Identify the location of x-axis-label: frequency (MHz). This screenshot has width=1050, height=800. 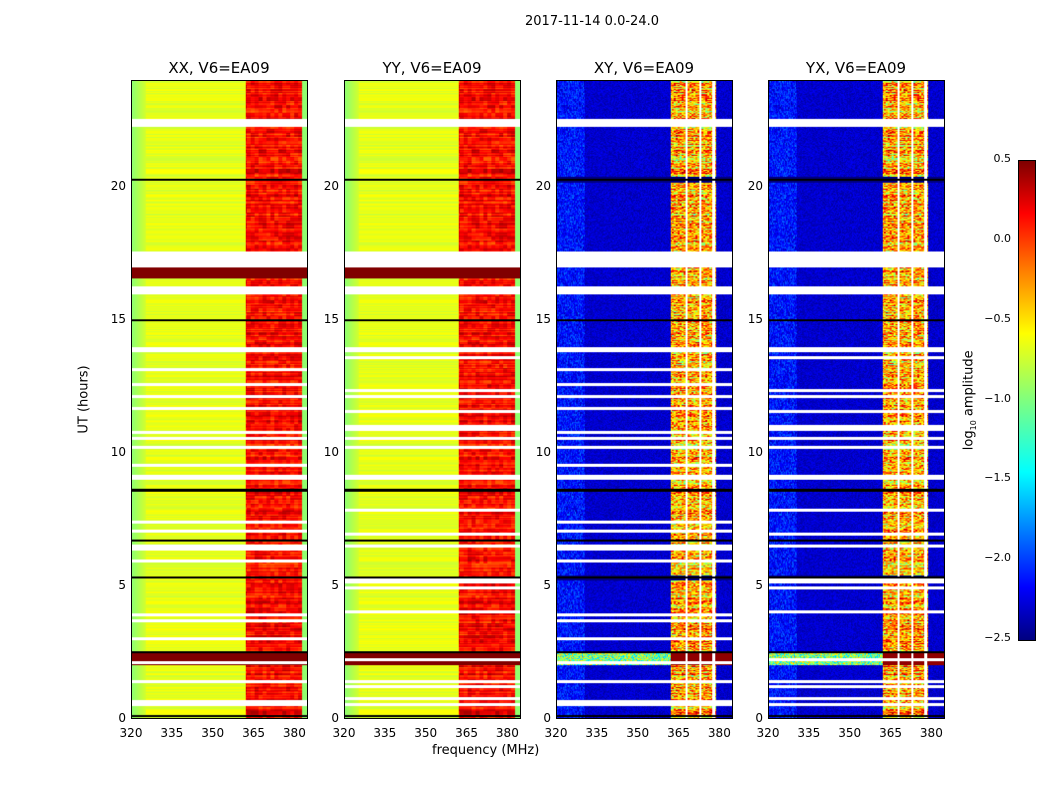
(486, 750).